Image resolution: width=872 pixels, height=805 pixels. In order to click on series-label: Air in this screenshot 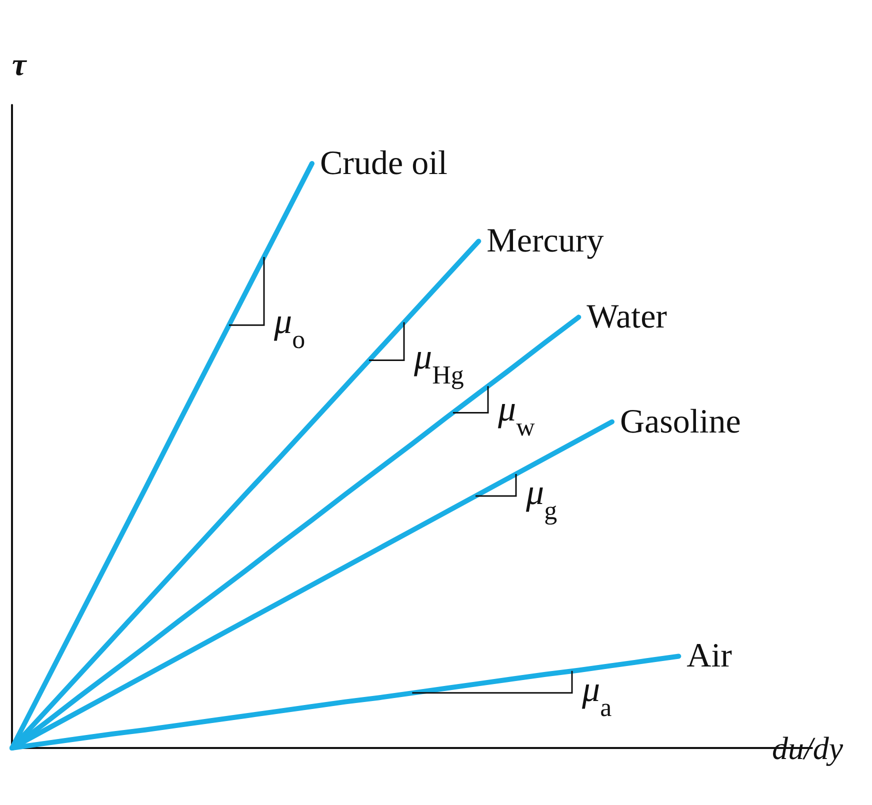, I will do `click(709, 656)`.